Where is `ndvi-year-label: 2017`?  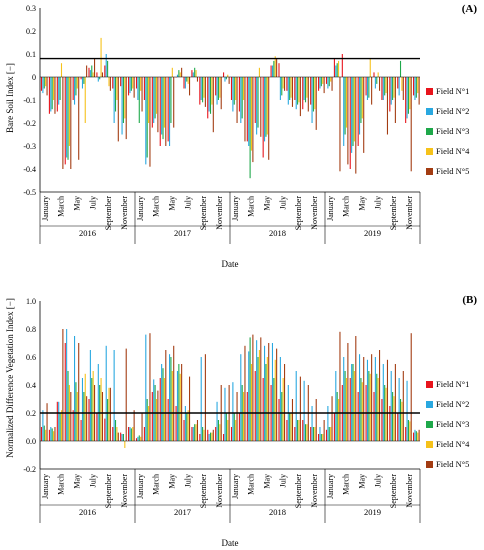 ndvi-year-label: 2017 is located at coordinates (182, 512).